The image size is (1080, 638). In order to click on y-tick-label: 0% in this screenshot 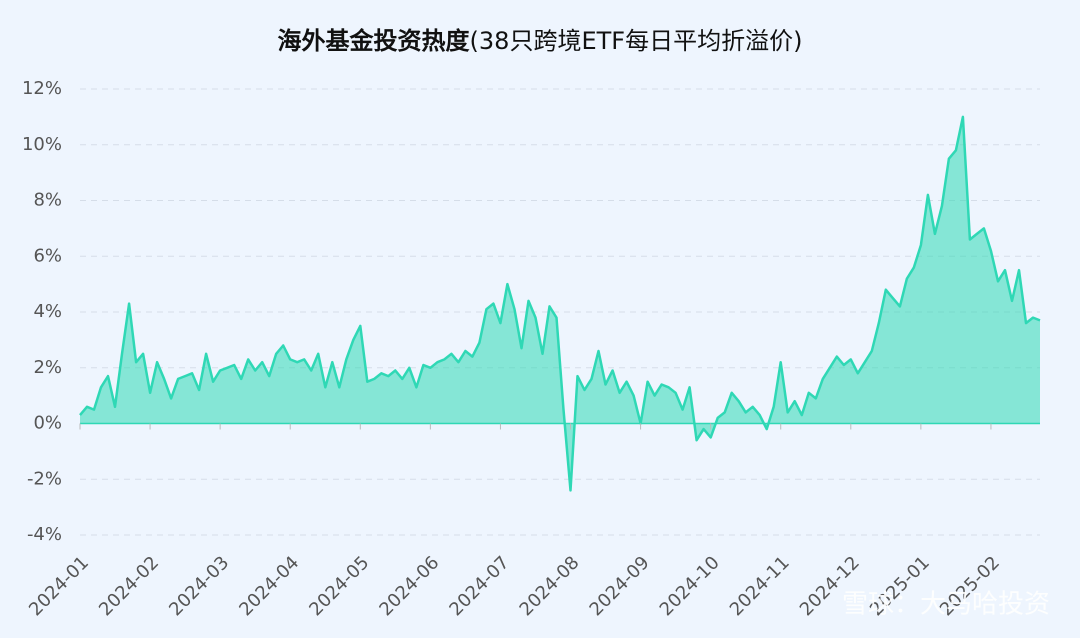, I will do `click(47, 423)`.